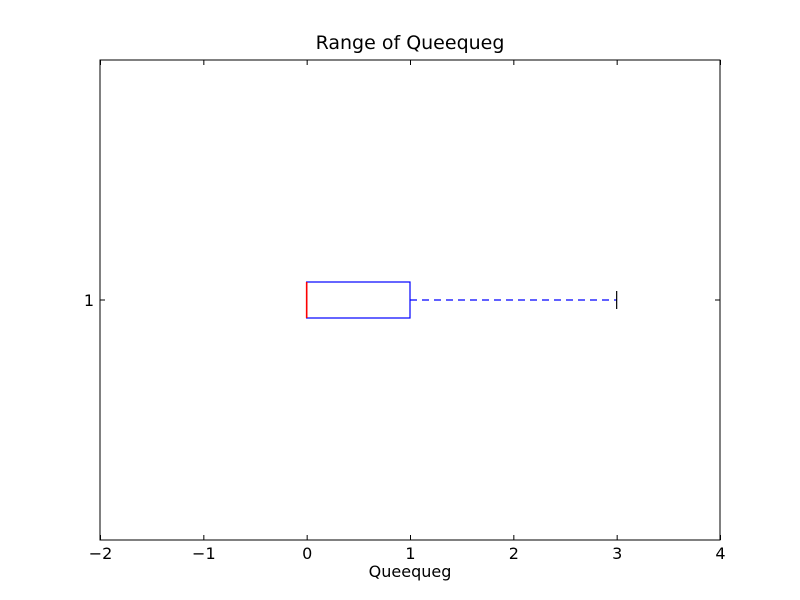  I want to click on x-tick-label: 1, so click(410, 553).